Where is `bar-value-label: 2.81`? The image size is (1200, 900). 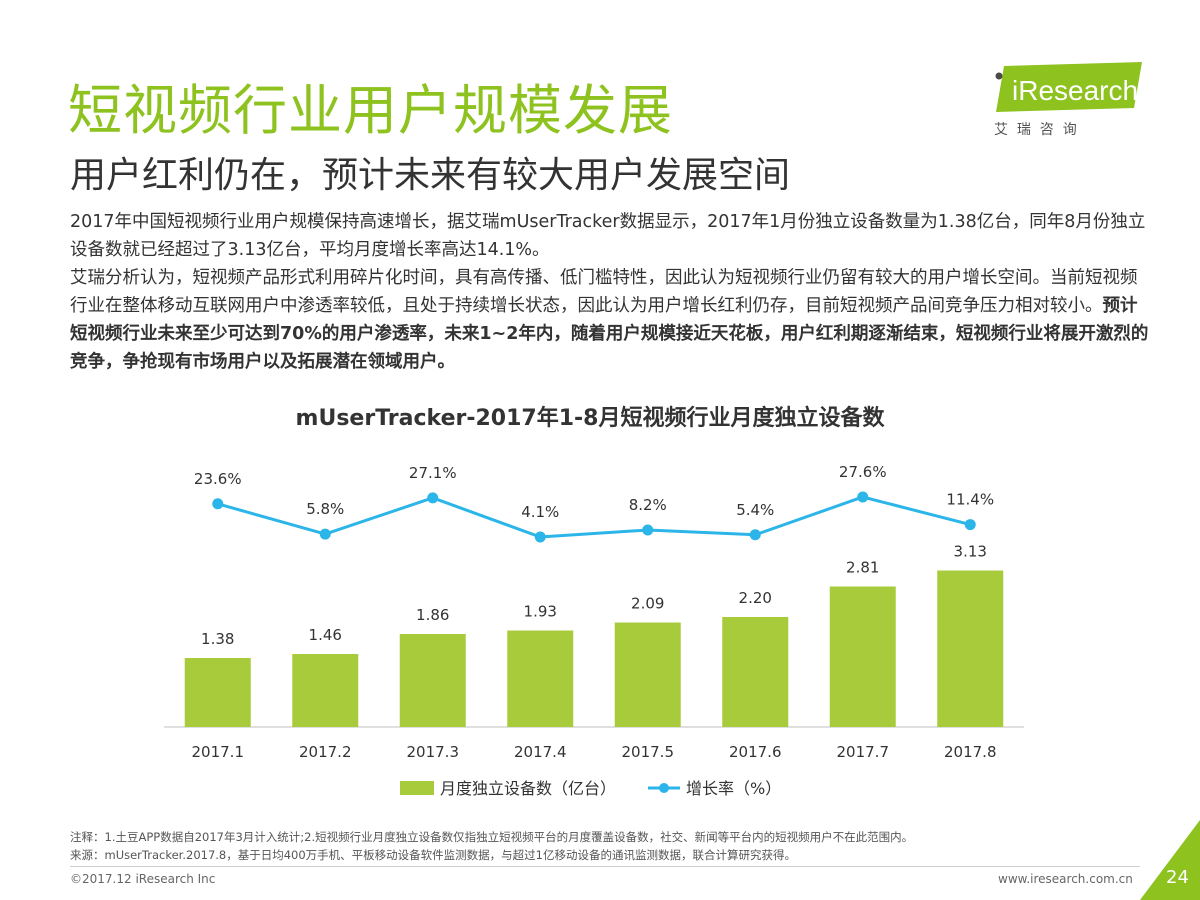
bar-value-label: 2.81 is located at coordinates (862, 568).